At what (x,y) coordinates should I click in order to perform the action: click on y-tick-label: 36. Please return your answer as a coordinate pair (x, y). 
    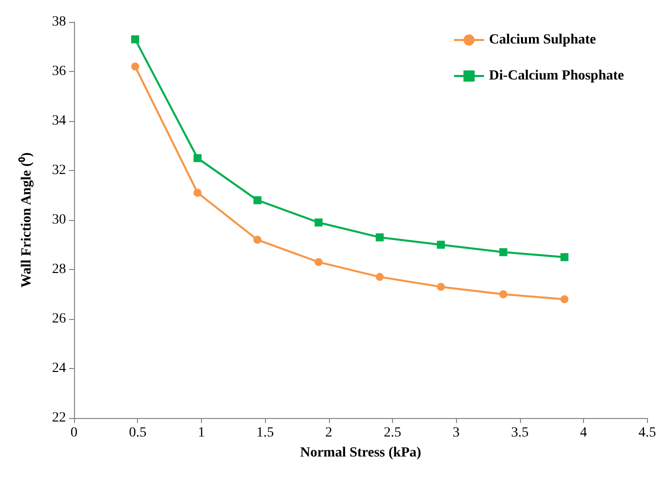
    Looking at the image, I should click on (59, 71).